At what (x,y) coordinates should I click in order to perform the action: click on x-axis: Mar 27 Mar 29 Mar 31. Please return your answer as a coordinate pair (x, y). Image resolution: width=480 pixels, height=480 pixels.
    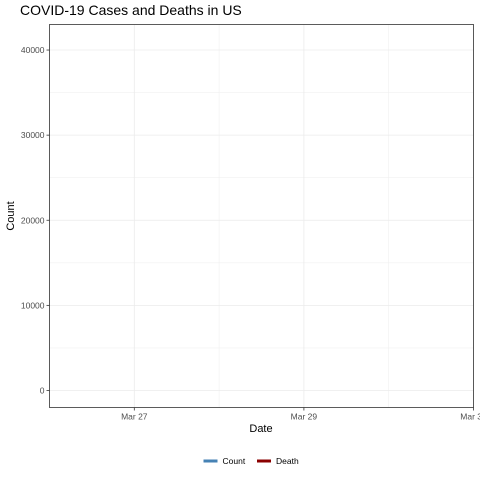
    Looking at the image, I should click on (300, 414).